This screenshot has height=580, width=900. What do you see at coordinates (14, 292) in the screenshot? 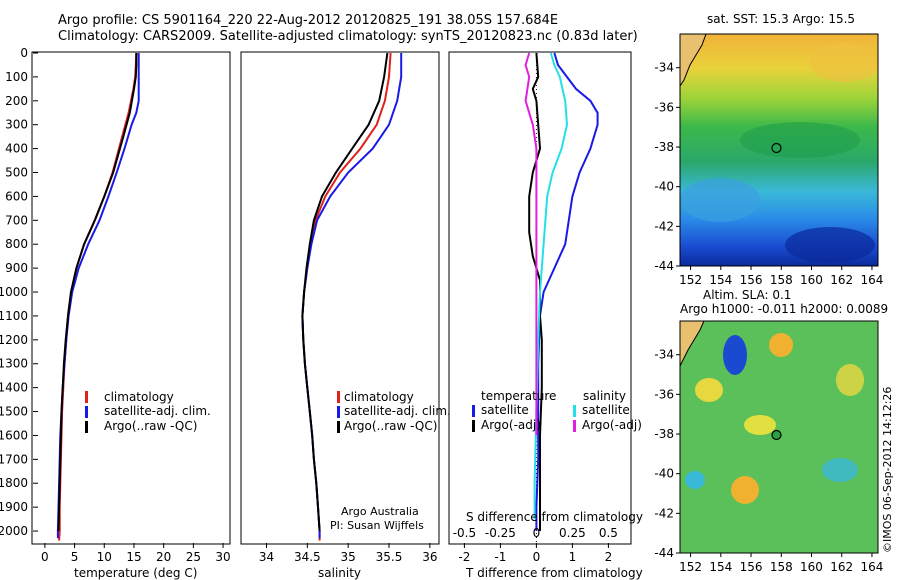
I see `y-tick-label: 1000` at bounding box center [14, 292].